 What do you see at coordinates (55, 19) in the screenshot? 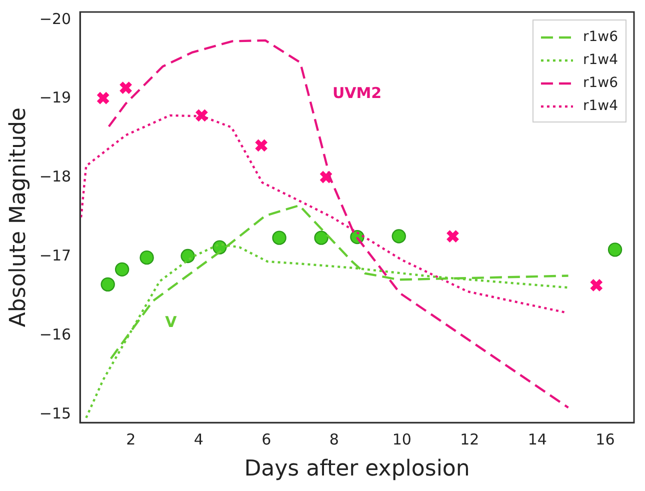
I see `y-tick-label: −20` at bounding box center [55, 19].